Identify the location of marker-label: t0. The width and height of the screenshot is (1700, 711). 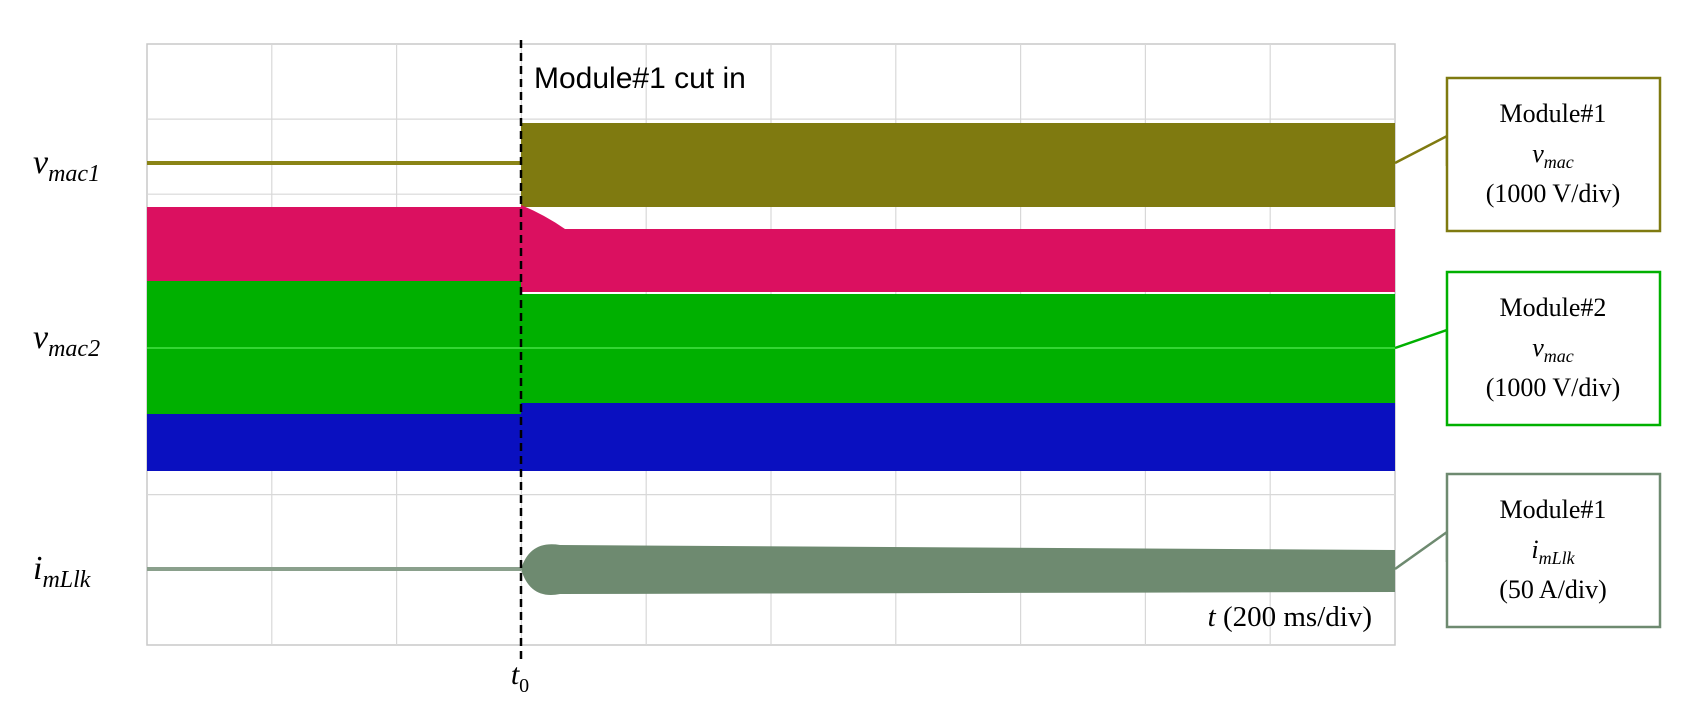
(520, 677).